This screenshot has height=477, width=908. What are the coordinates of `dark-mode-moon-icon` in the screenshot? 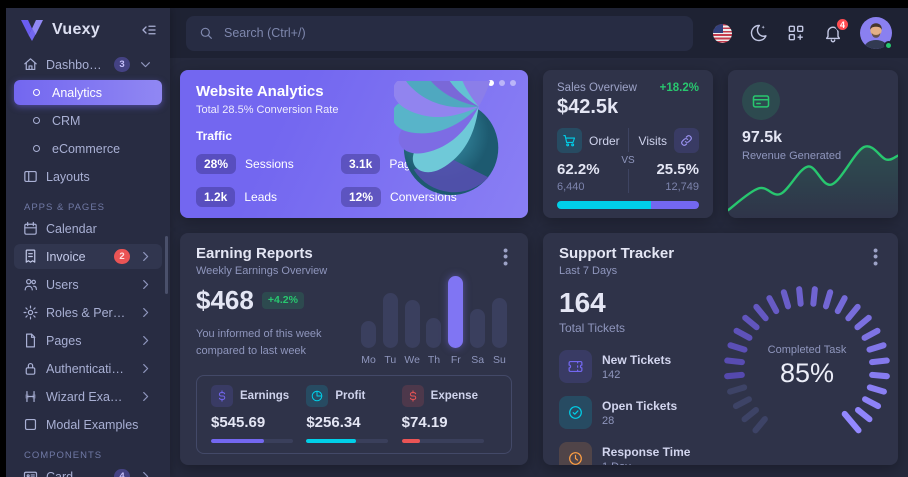 It's located at (759, 33).